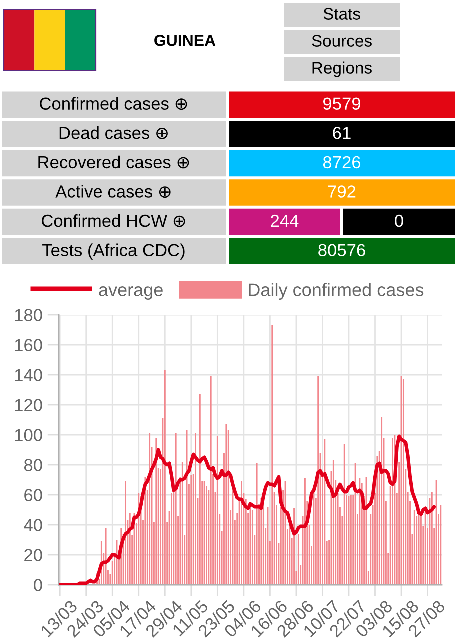 The width and height of the screenshot is (455, 641). What do you see at coordinates (33, 465) in the screenshot?
I see `y-tick-label: 80` at bounding box center [33, 465].